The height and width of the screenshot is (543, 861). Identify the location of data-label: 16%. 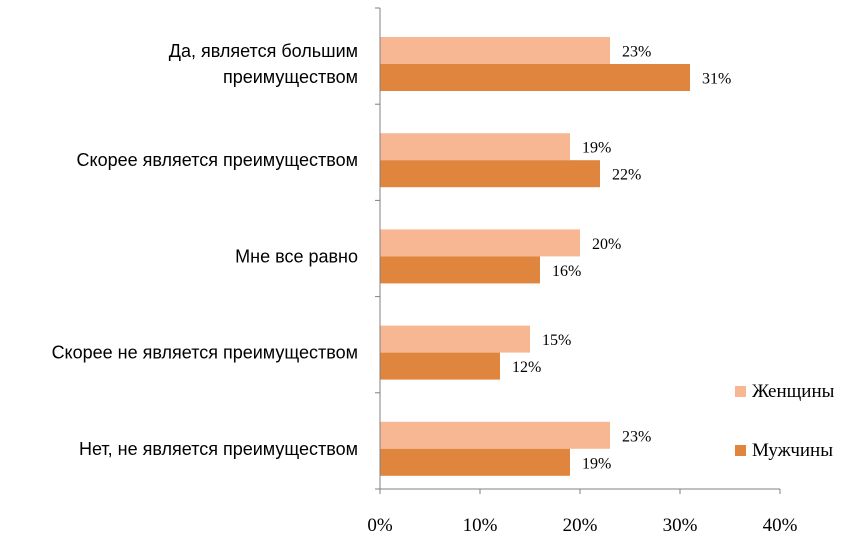
(566, 271).